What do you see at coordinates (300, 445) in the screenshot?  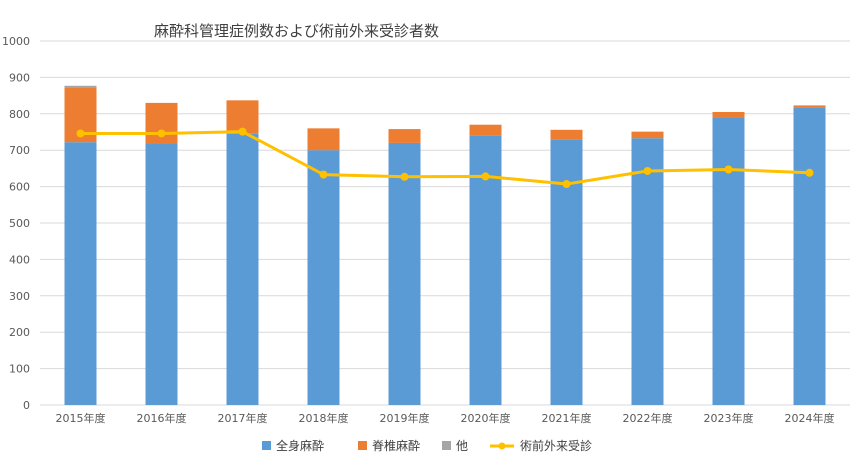 I see `legend-label: 全身麻酔` at bounding box center [300, 445].